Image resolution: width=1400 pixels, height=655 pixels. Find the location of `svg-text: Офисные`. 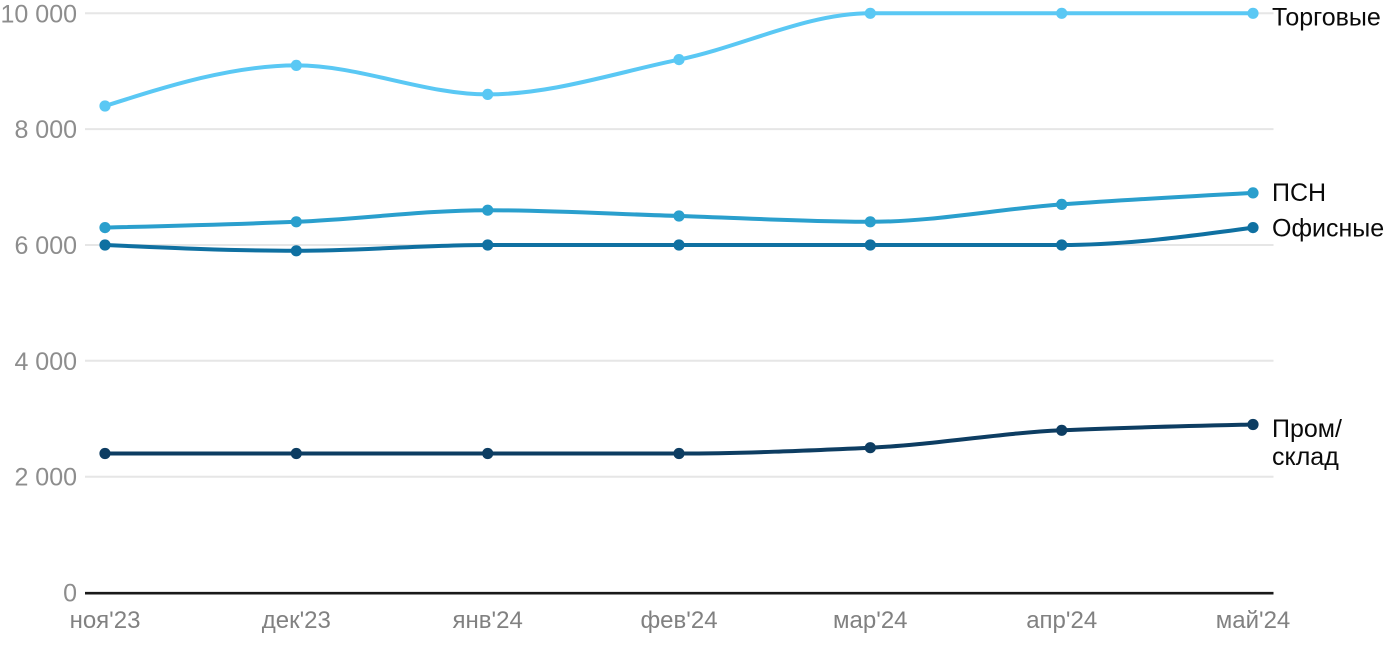

svg-text: Офисные is located at coordinates (1328, 229).